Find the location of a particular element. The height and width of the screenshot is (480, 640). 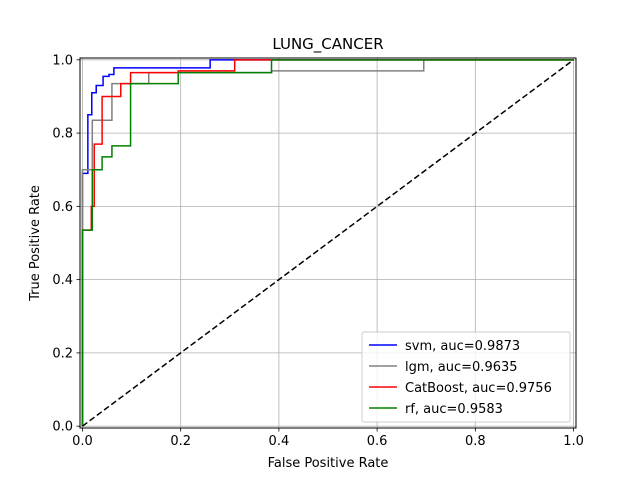

y-axis-title: True Positive Rate is located at coordinates (35, 243).